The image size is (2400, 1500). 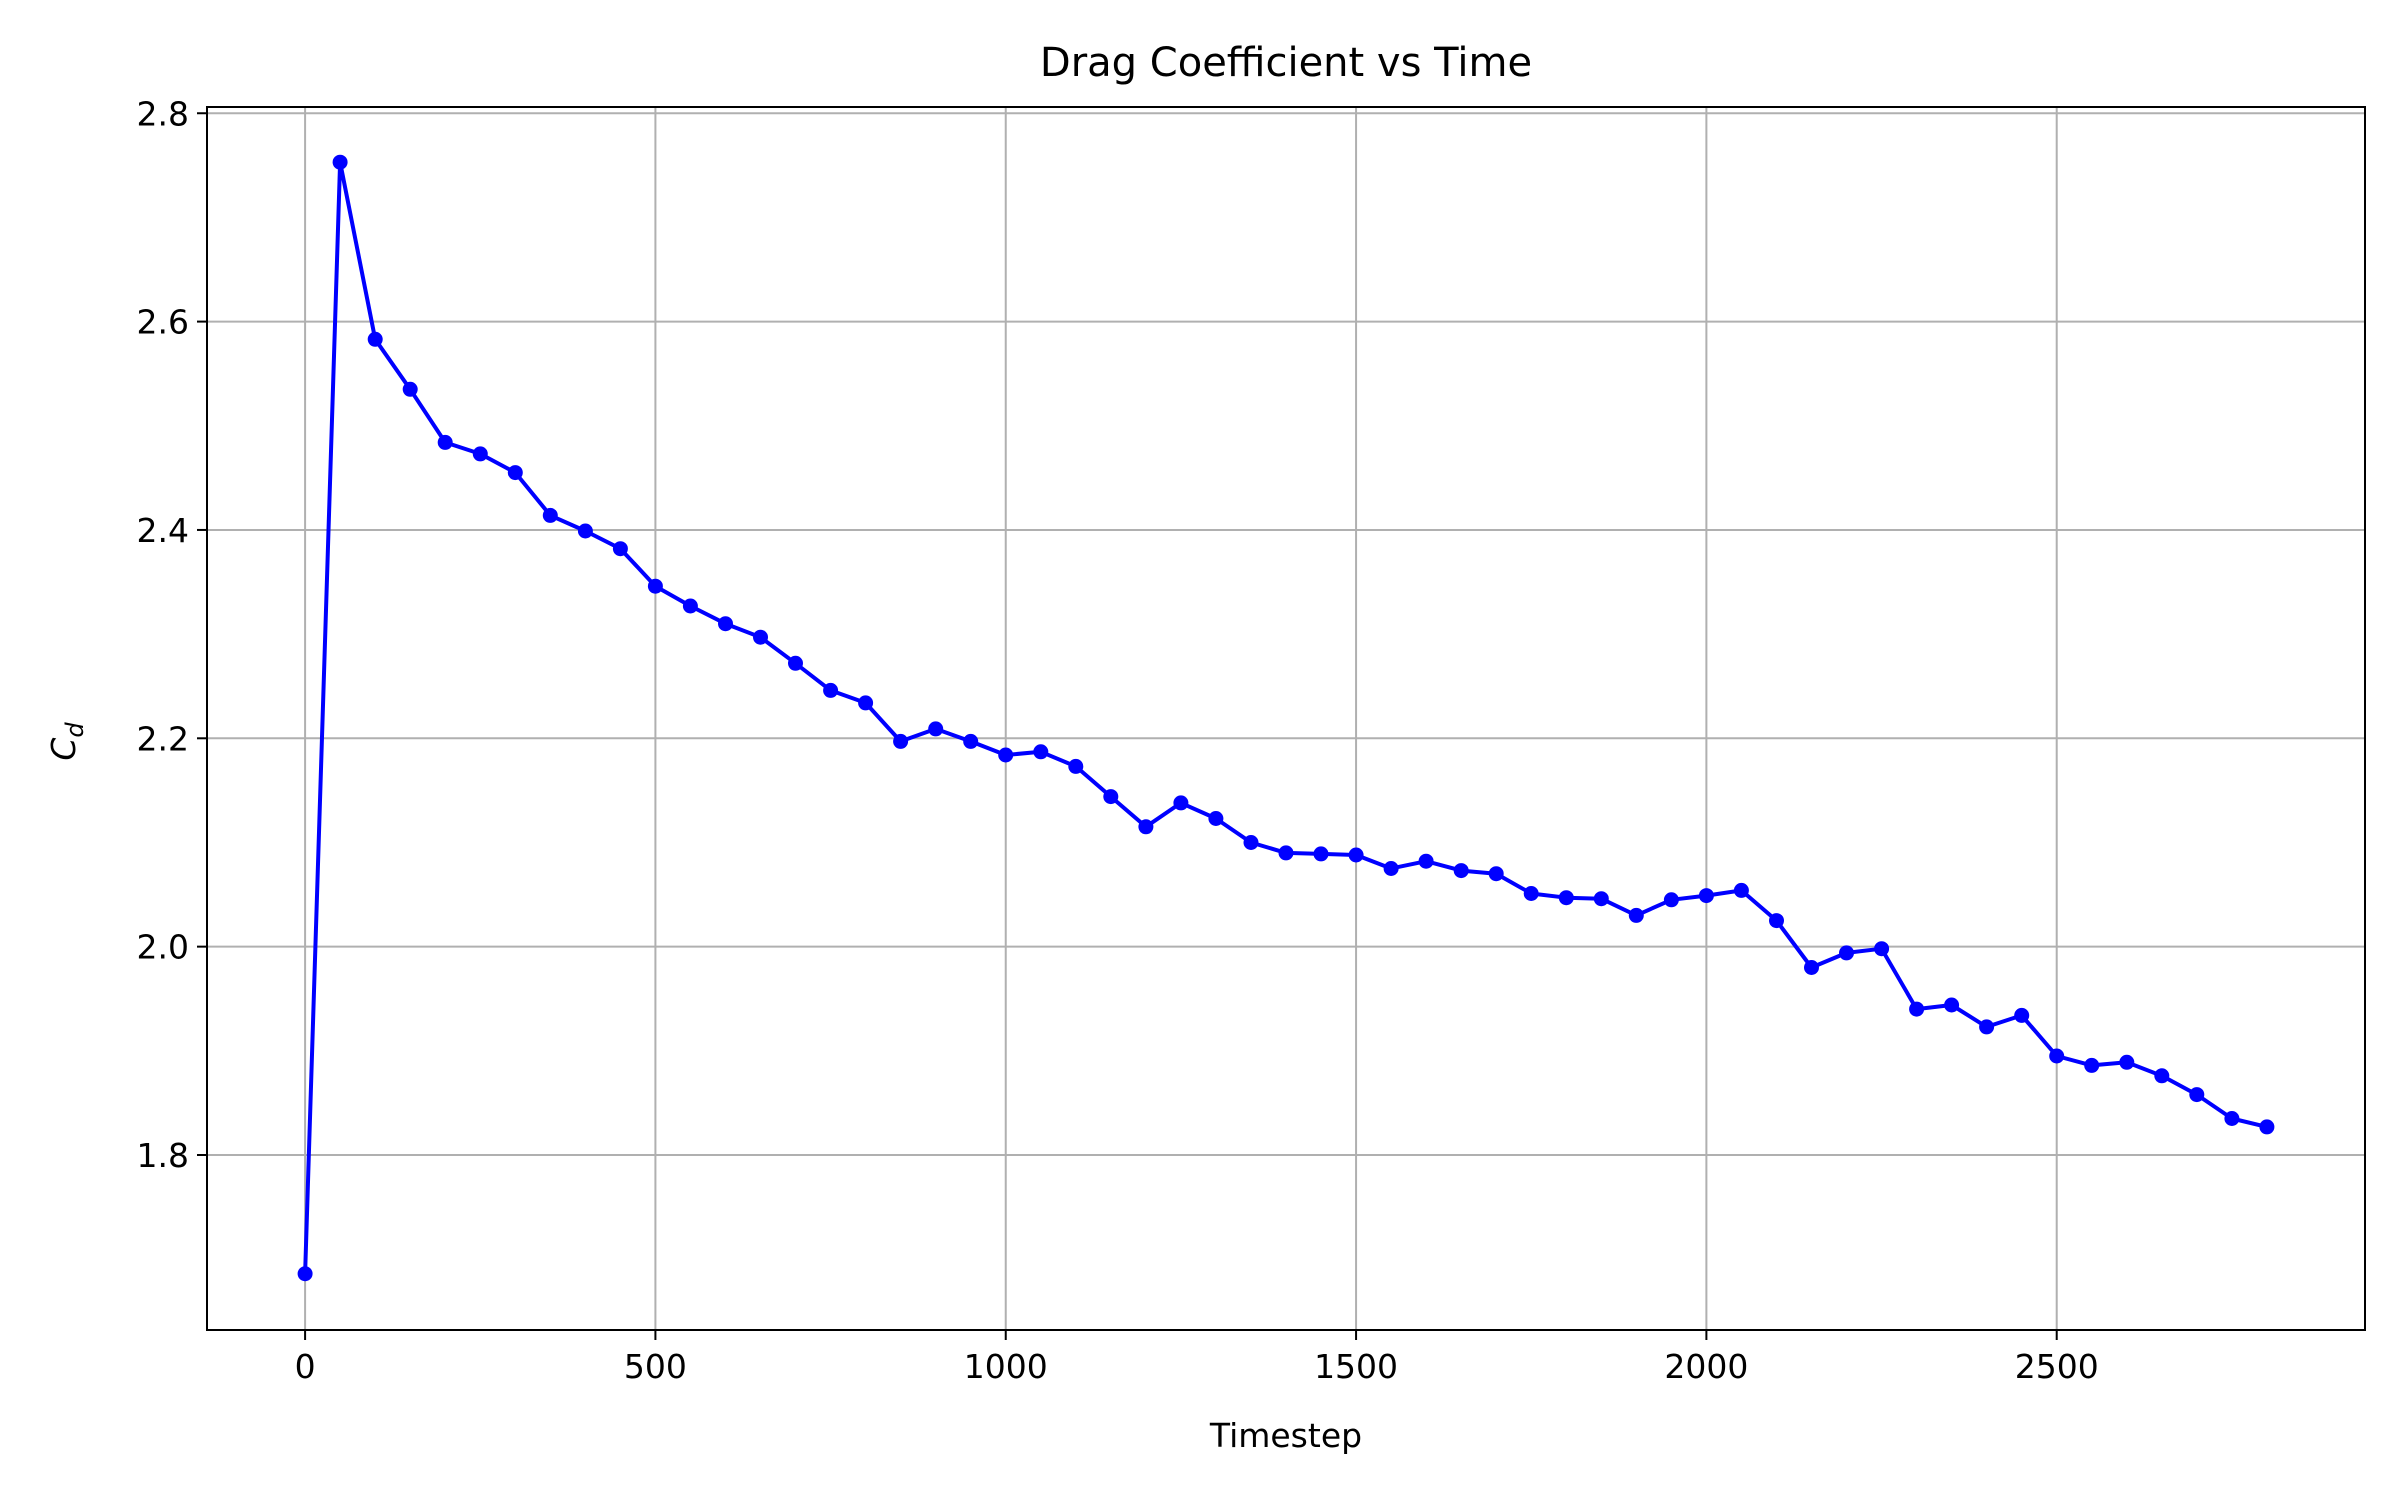 I want to click on x-tick-label: 2500, so click(x=2057, y=1366).